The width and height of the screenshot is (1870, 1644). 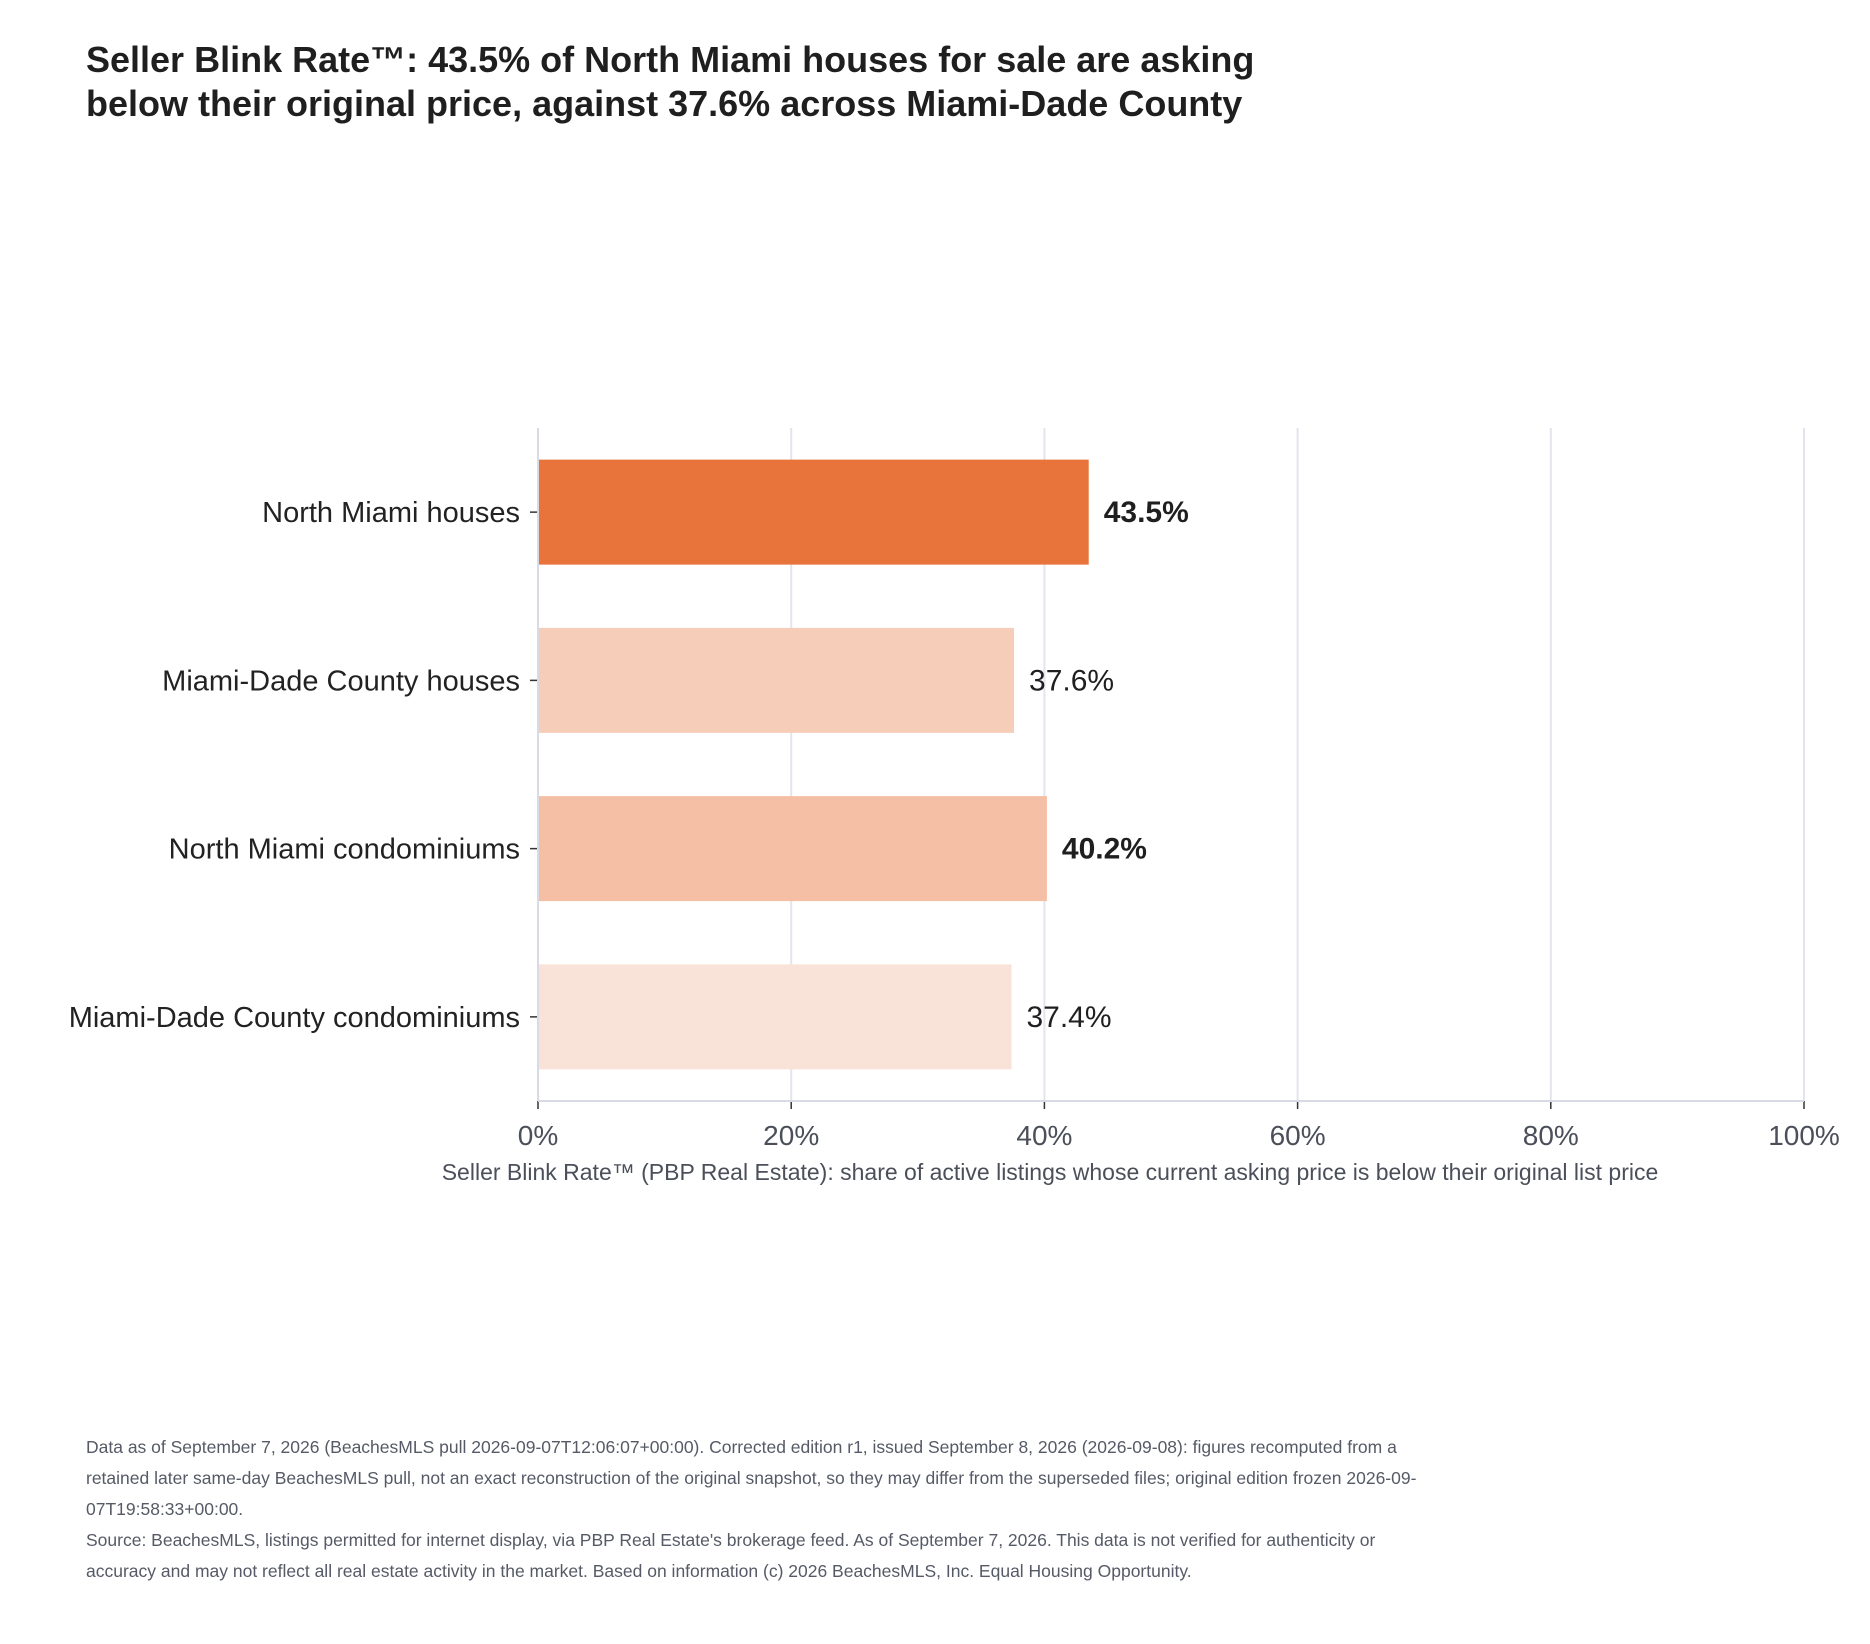 What do you see at coordinates (1071, 680) in the screenshot?
I see `data-label: 37.6%` at bounding box center [1071, 680].